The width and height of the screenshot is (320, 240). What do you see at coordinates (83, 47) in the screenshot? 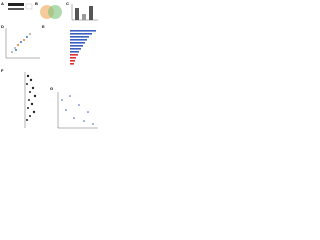
I see `hbars` at bounding box center [83, 47].